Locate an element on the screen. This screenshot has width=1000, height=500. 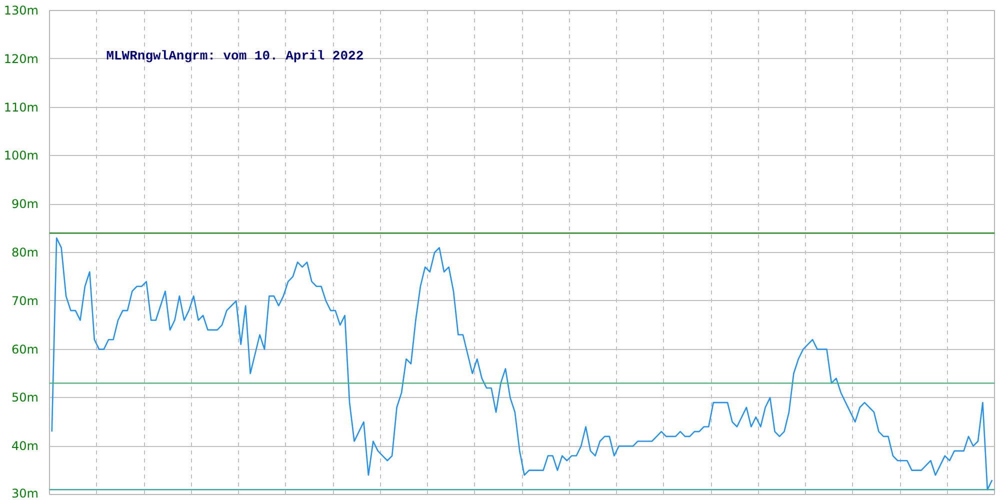
y-tick-label: 30m is located at coordinates (25, 493).